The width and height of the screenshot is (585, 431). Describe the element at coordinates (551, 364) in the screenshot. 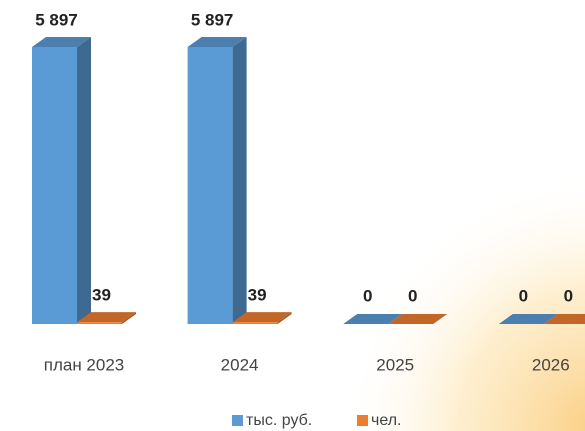

I see `x-tick-label: 2026` at that location.